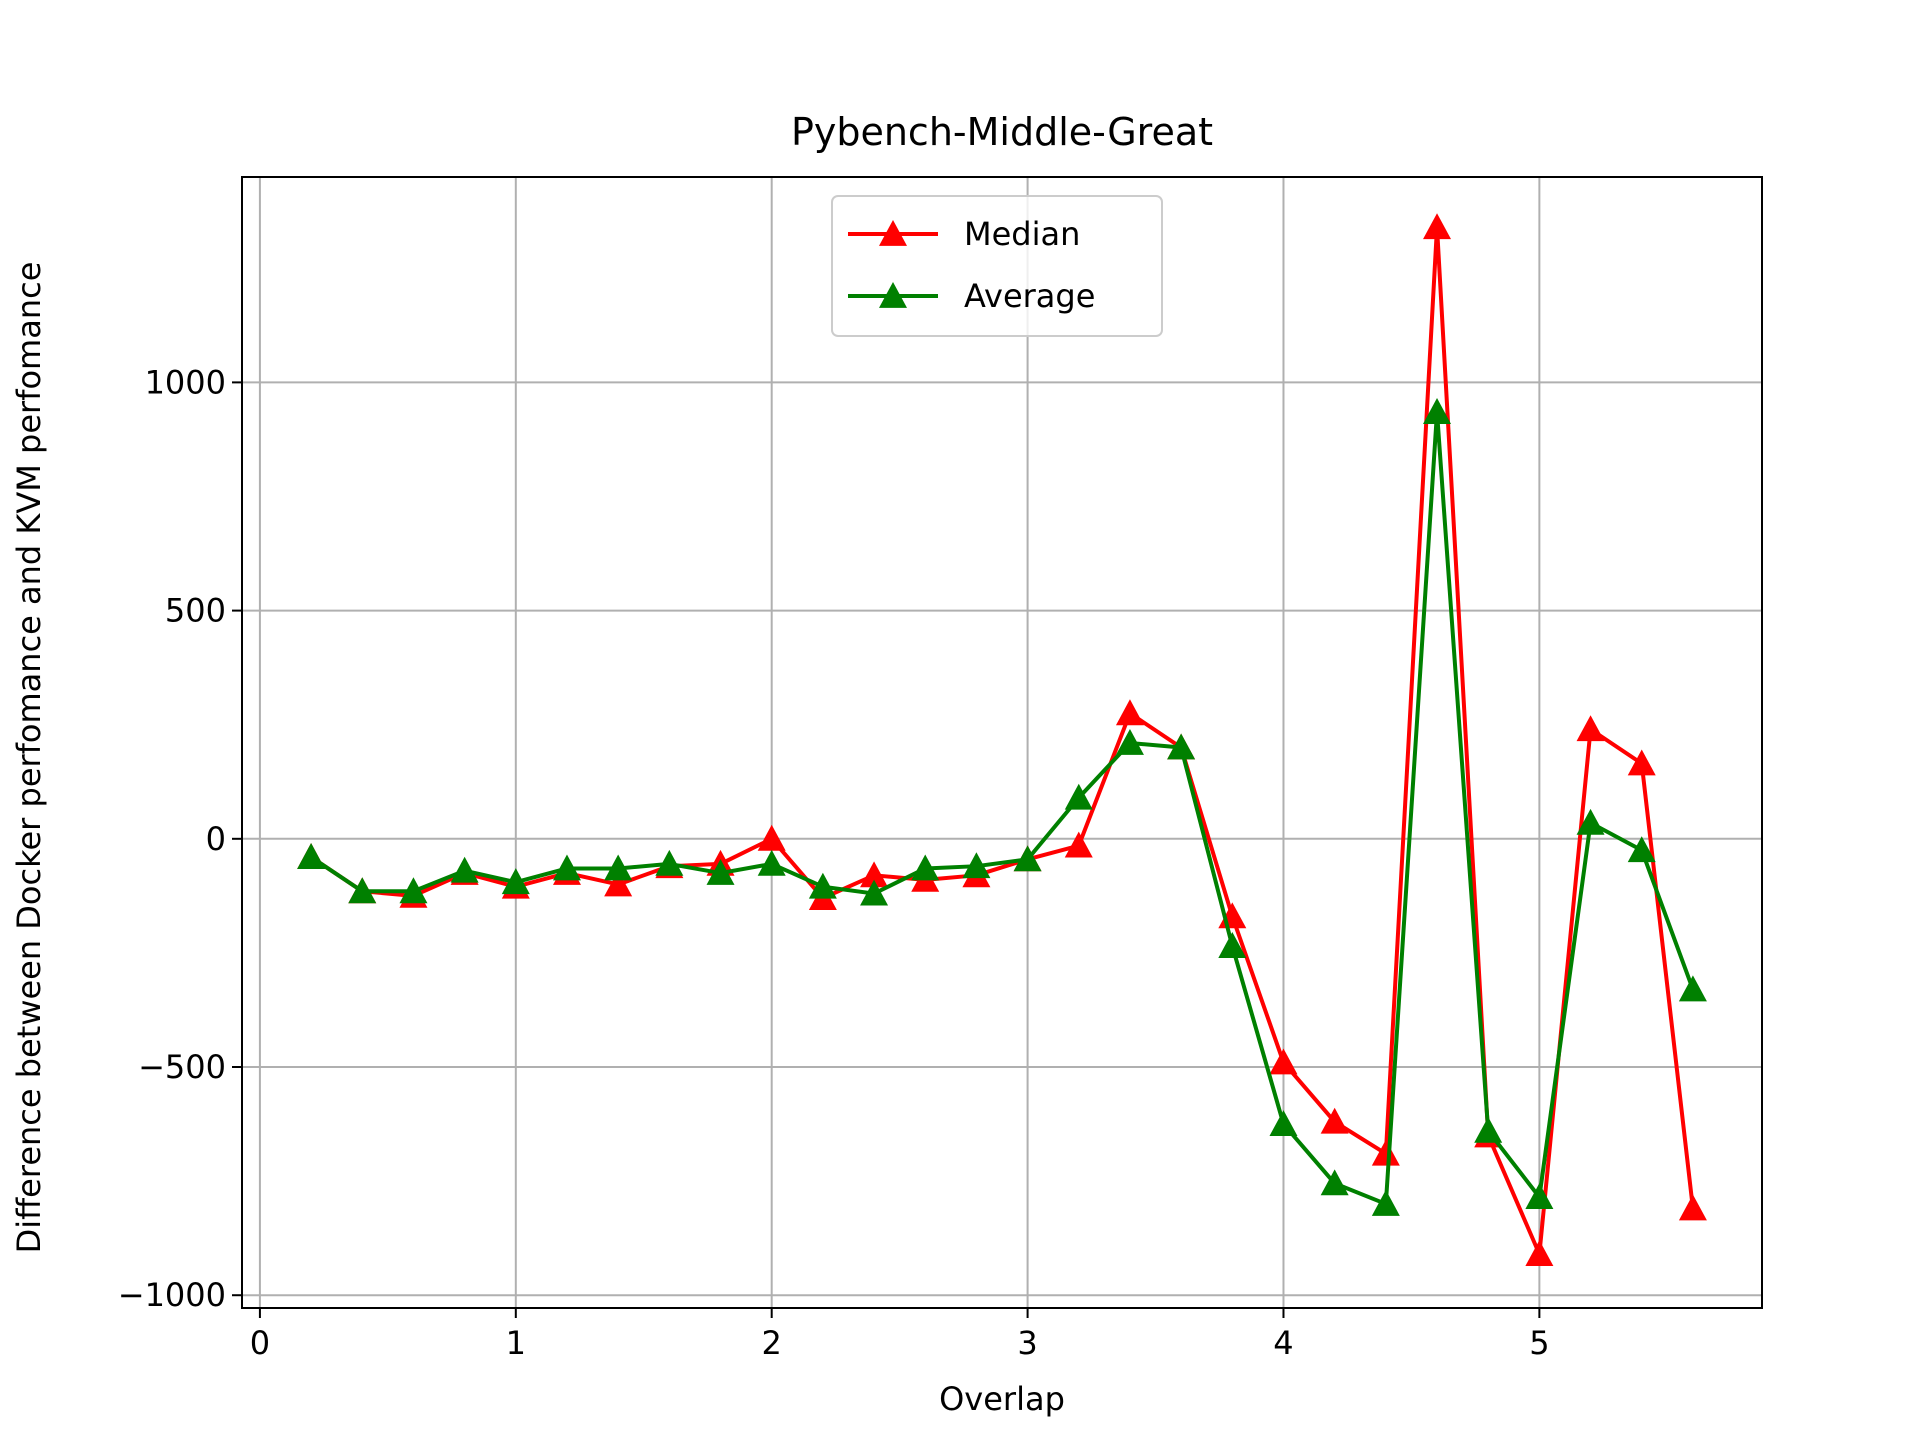 Image resolution: width=1920 pixels, height=1444 pixels. Describe the element at coordinates (1539, 1343) in the screenshot. I see `x-tick-label: 5` at that location.